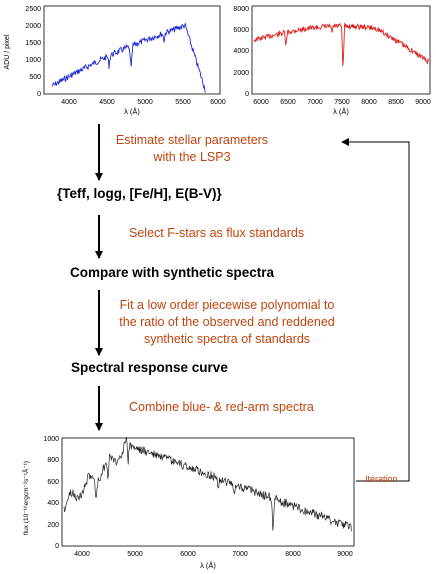  Describe the element at coordinates (293, 554) in the screenshot. I see `combined-xtick: 8000` at that location.